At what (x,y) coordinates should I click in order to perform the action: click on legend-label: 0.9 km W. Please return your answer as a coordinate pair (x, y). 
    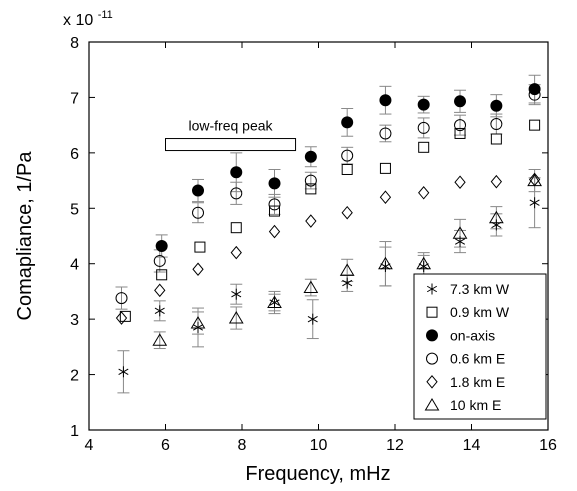
    Looking at the image, I should click on (480, 312).